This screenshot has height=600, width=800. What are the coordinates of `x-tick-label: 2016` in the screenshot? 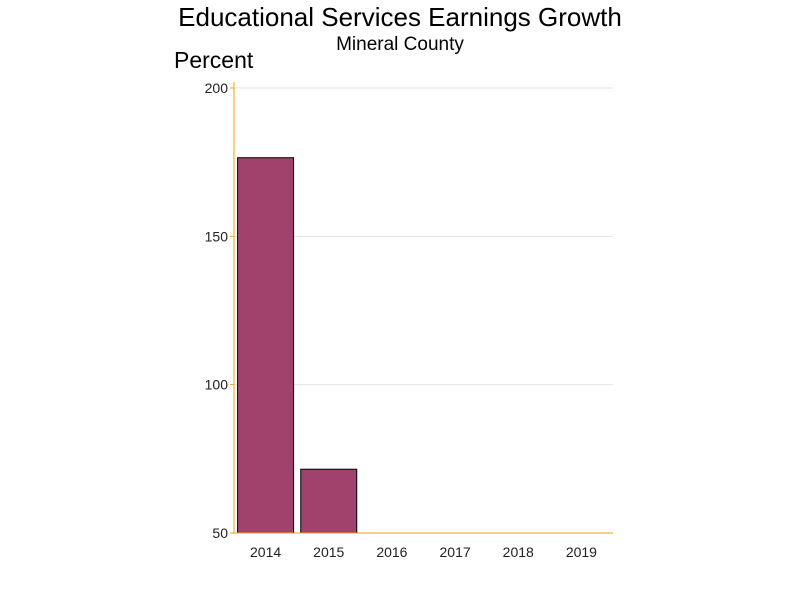 It's located at (391, 552).